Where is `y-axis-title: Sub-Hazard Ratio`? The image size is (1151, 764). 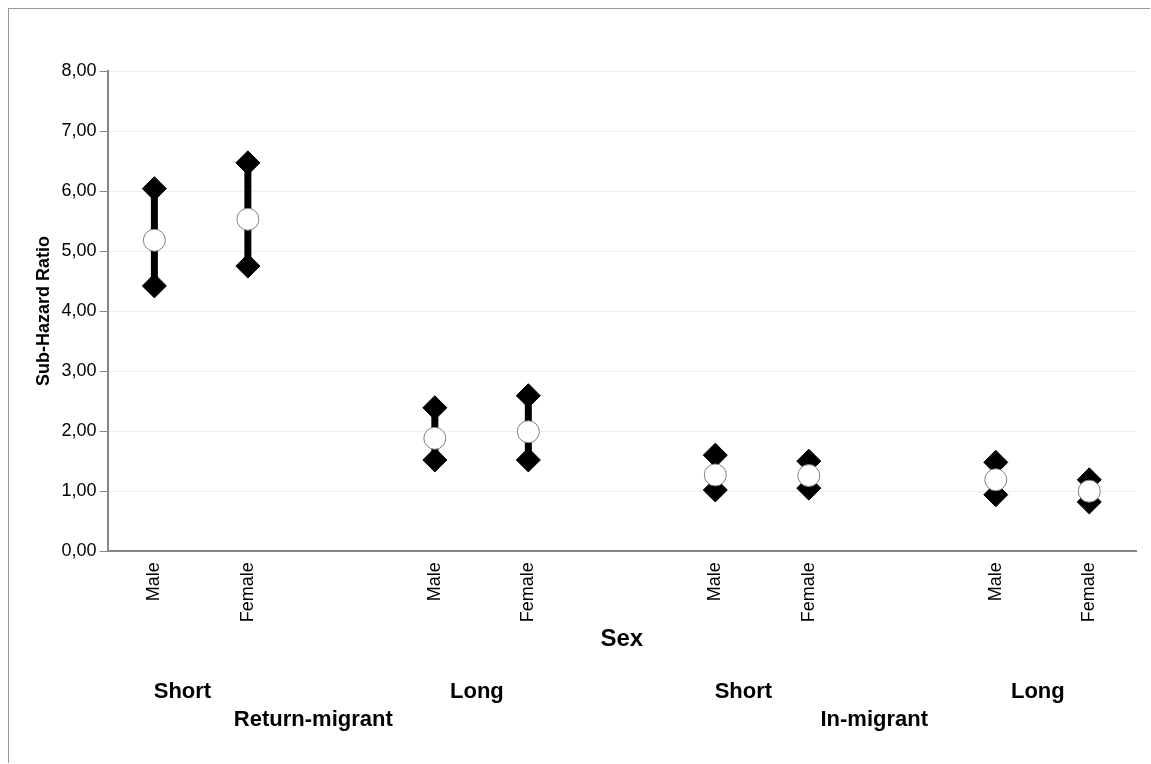
y-axis-title: Sub-Hazard Ratio is located at coordinates (42, 311).